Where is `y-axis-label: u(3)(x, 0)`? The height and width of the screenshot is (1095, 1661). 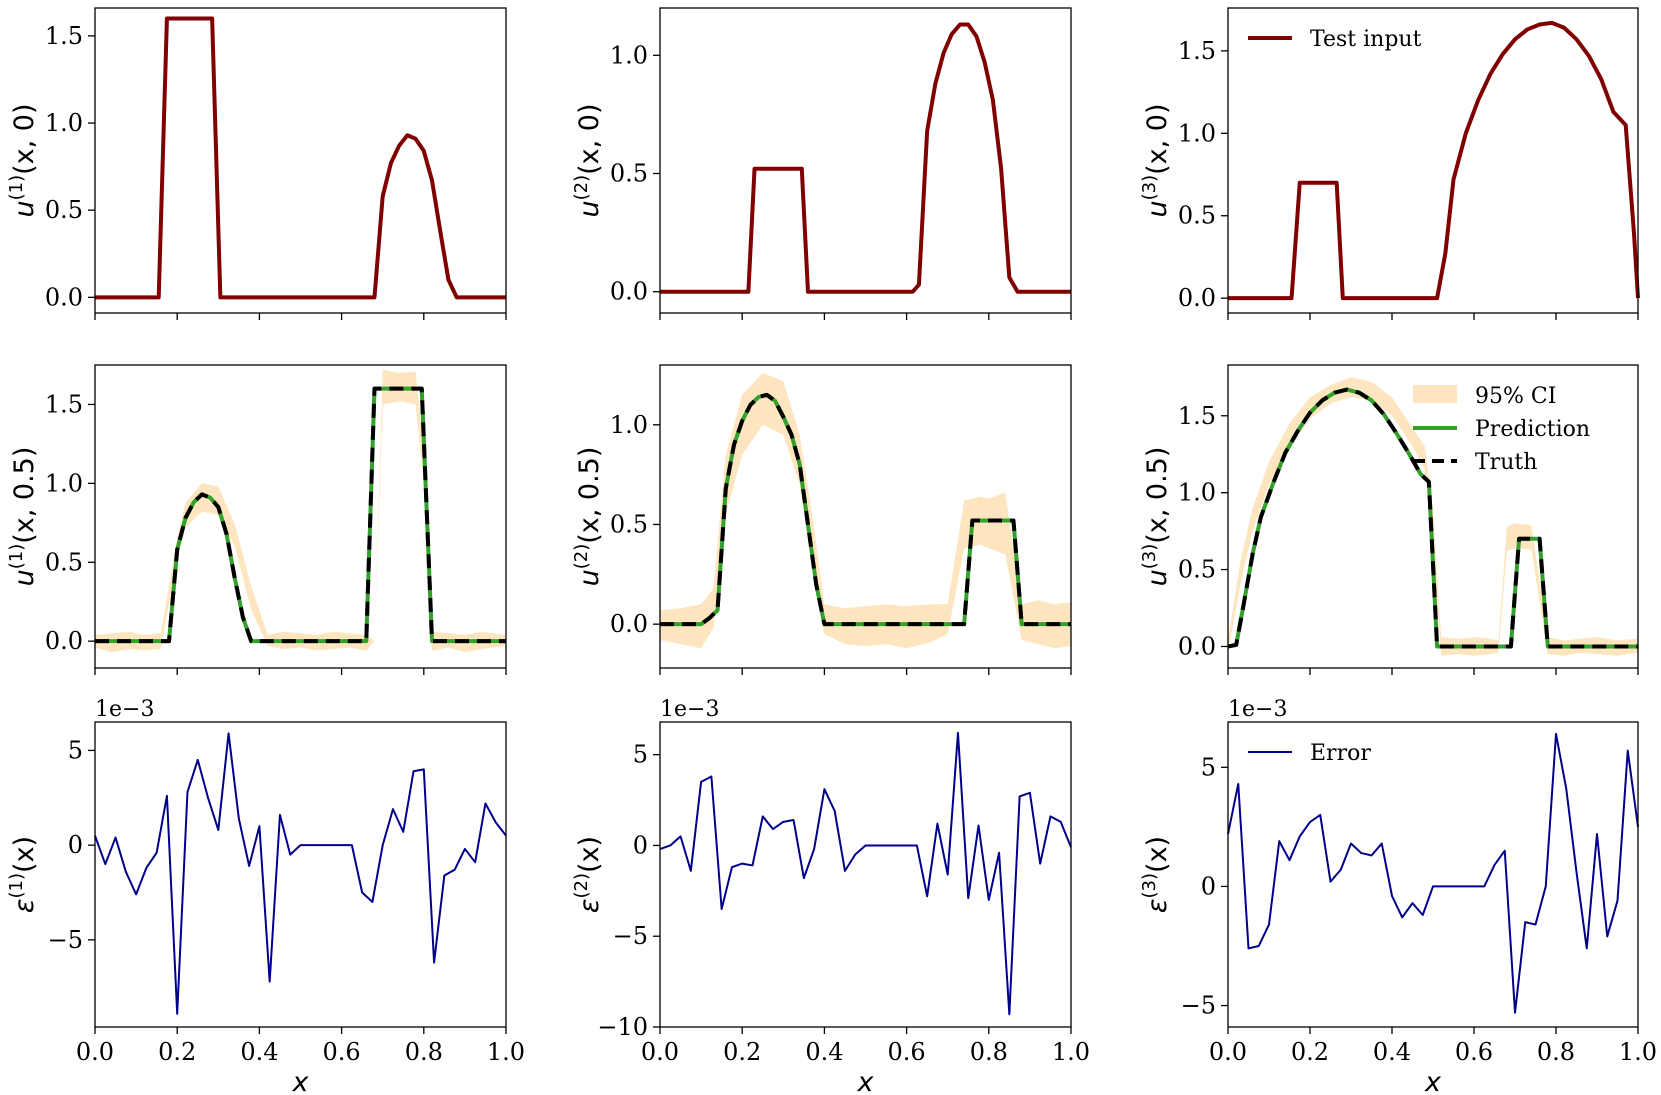
y-axis-label: u(3)(x, 0) is located at coordinates (1156, 160).